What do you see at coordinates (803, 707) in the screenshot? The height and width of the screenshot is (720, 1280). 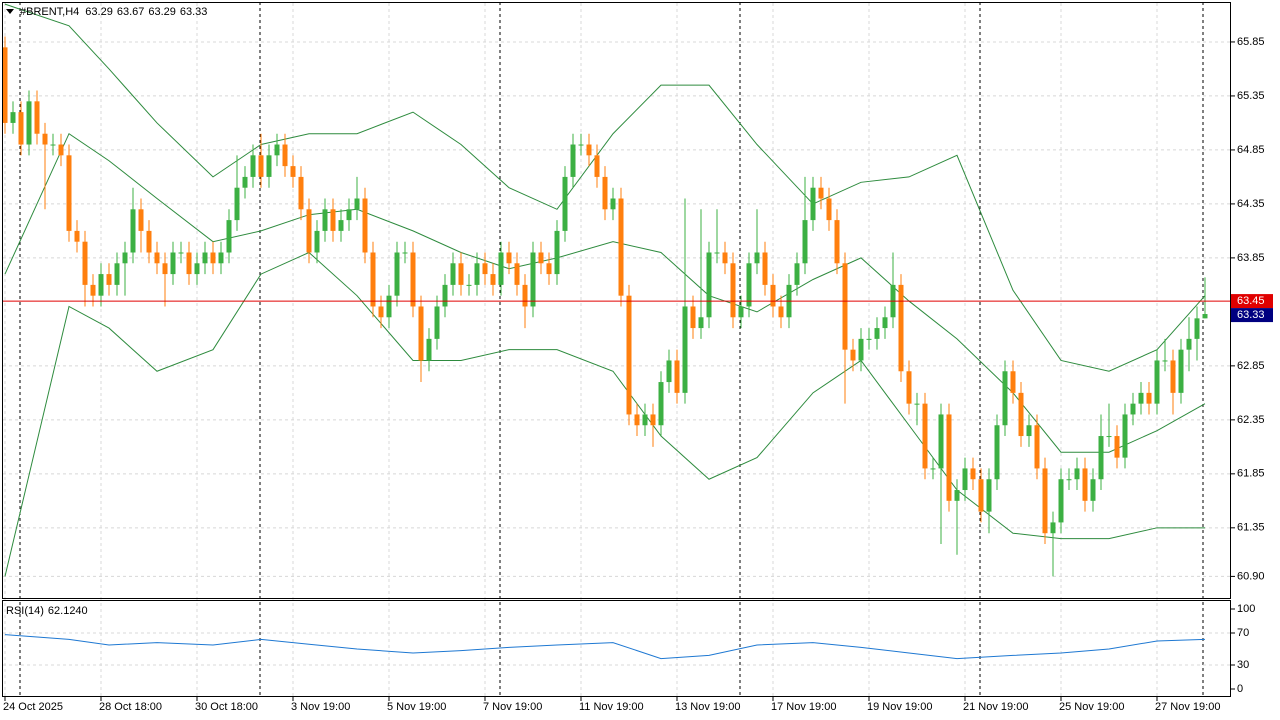 I see `x-tick-label: 17 Nov 19:00` at bounding box center [803, 707].